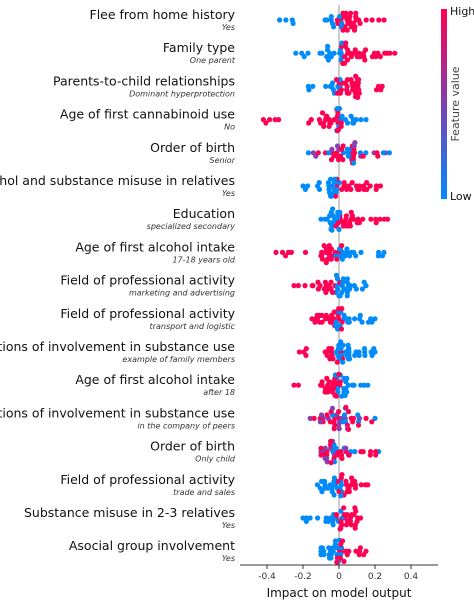 Image resolution: width=474 pixels, height=603 pixels. I want to click on feature-value-label: specialized secondary, so click(191, 226).